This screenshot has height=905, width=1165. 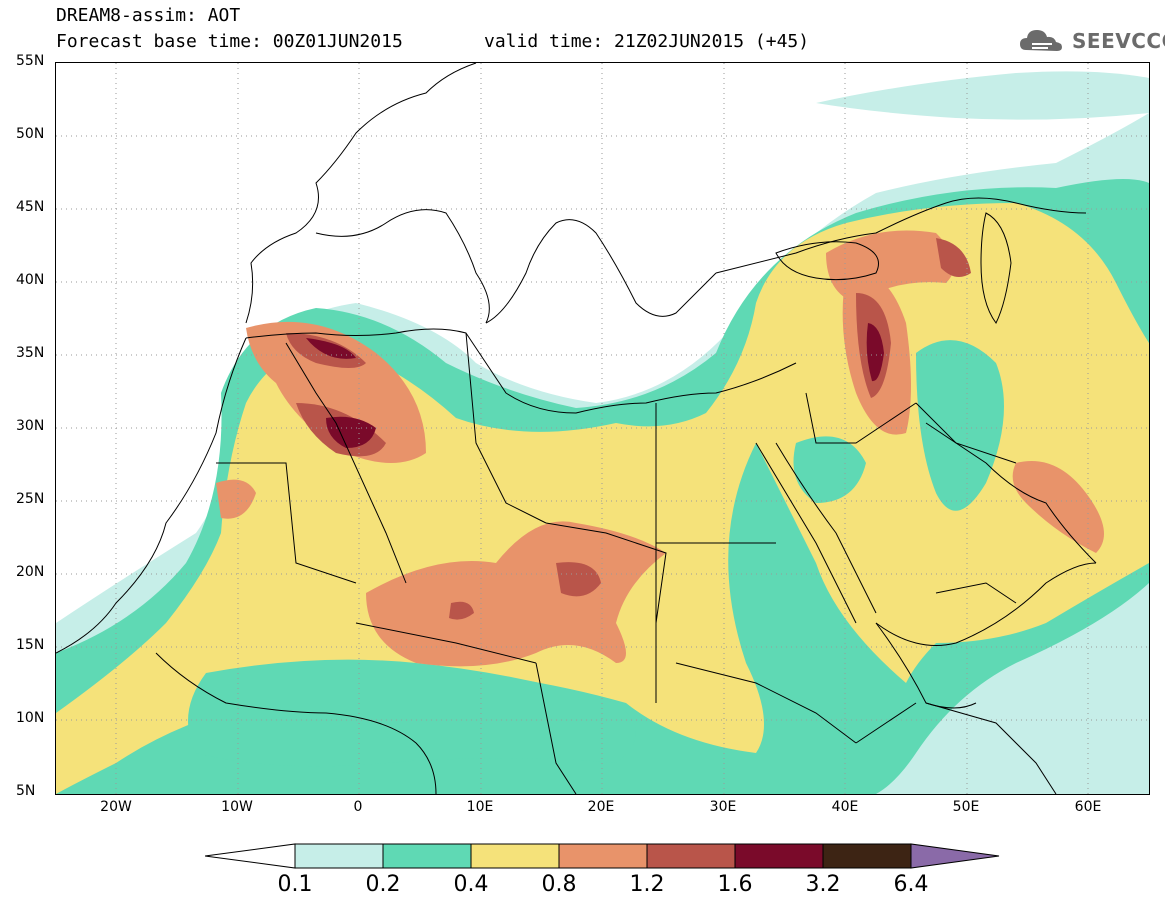 I want to click on lon-label: 40E, so click(x=845, y=807).